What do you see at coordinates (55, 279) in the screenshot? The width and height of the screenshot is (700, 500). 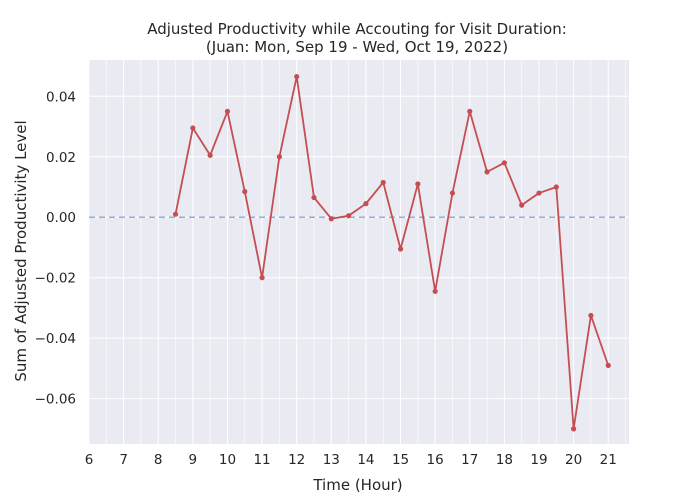 I see `y-tick-label: −0.02` at bounding box center [55, 279].